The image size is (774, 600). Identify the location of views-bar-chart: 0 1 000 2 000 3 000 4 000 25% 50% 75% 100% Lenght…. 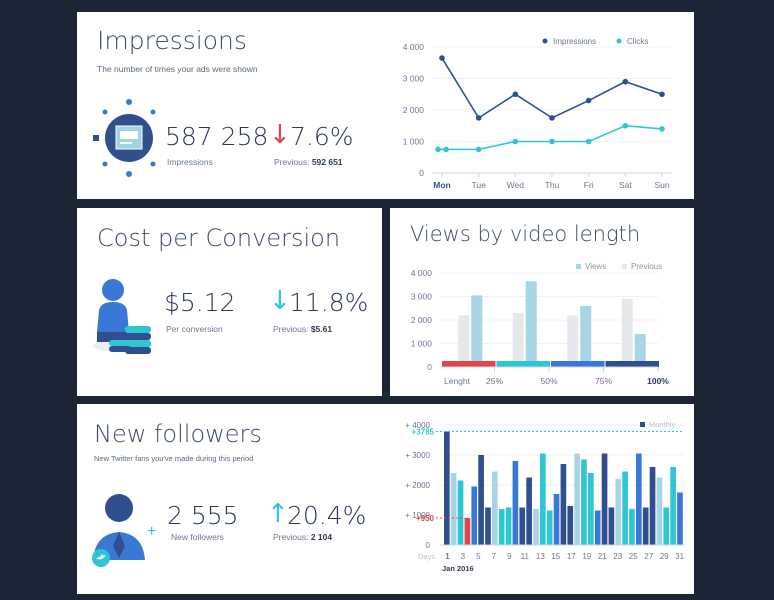
(540, 324).